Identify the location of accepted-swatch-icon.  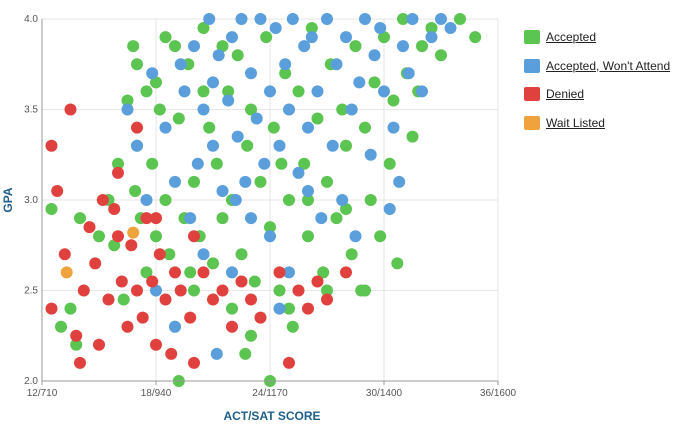
(532, 37).